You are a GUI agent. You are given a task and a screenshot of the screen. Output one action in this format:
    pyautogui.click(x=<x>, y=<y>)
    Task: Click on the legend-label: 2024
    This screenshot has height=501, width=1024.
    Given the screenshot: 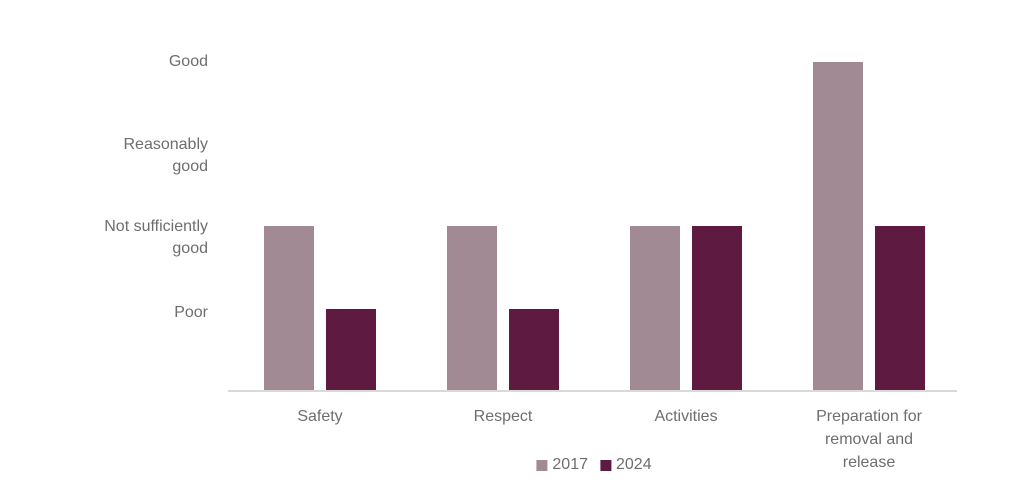 What is the action you would take?
    pyautogui.click(x=634, y=464)
    